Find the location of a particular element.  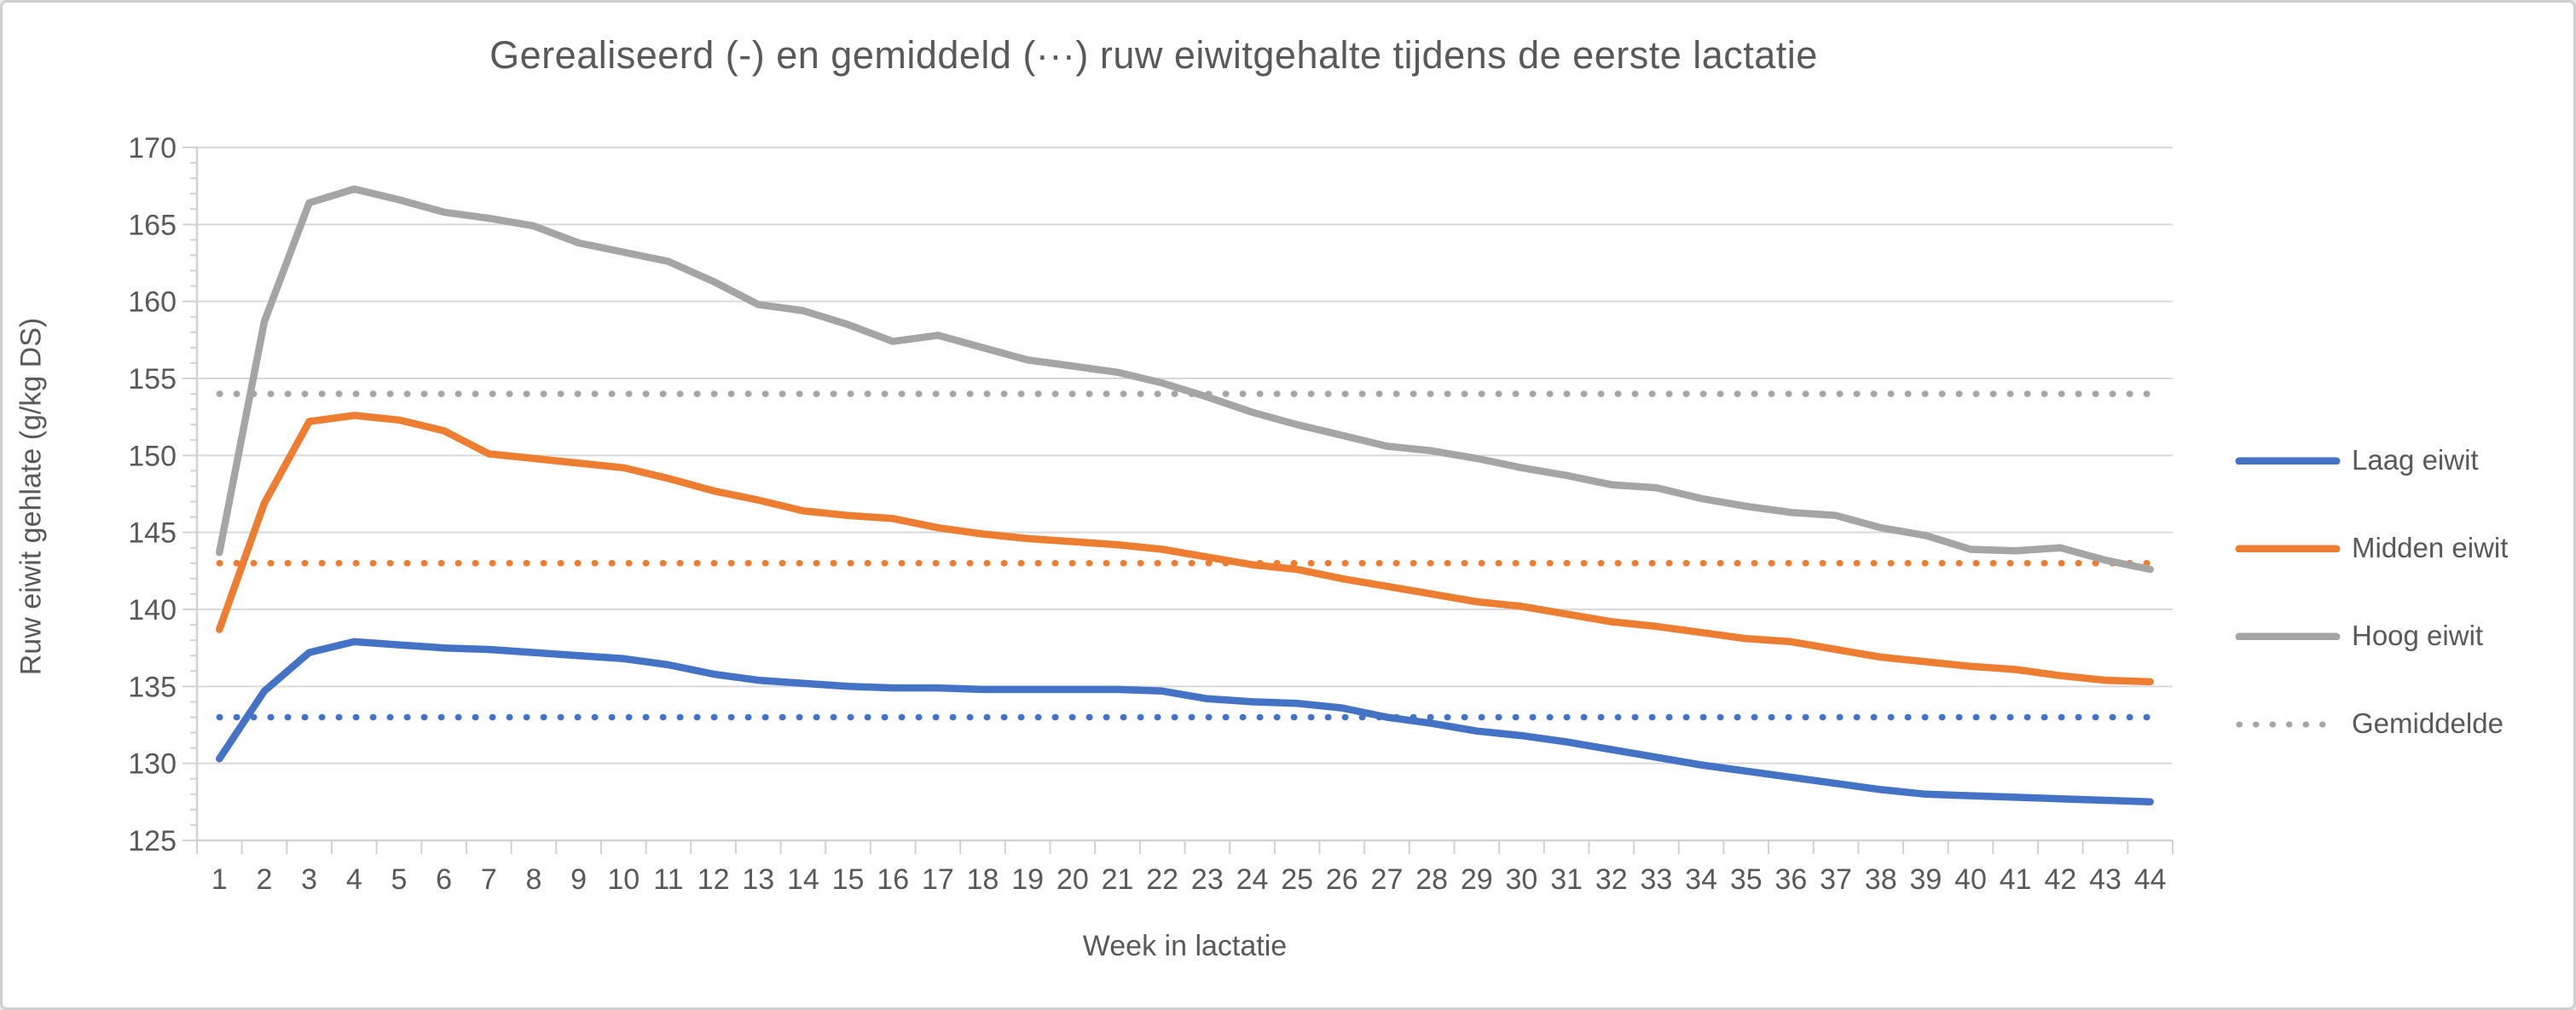

legend-item-hoog-eiwit: Hoog eiwit is located at coordinates (2359, 636).